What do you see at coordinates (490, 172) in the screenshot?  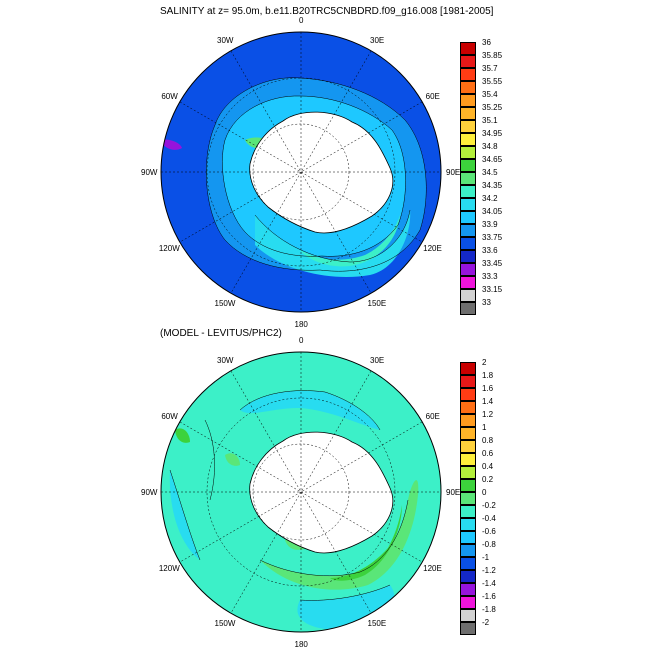 I see `colorbar-tick-label: 34.5` at bounding box center [490, 172].